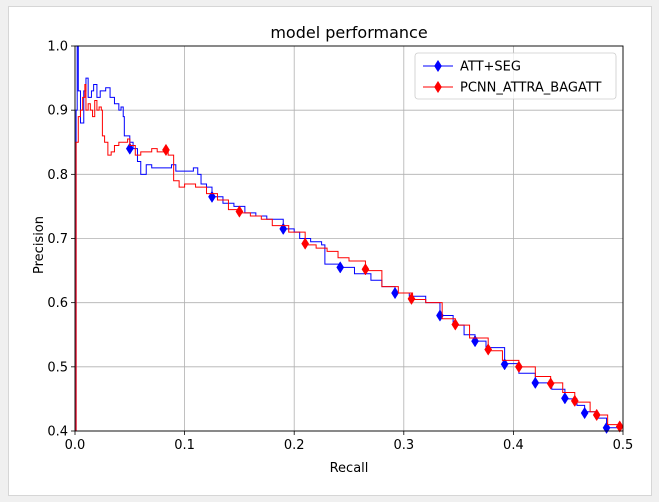 The width and height of the screenshot is (659, 502). Describe the element at coordinates (57, 111) in the screenshot. I see `y-tick-label: 0.9` at that location.